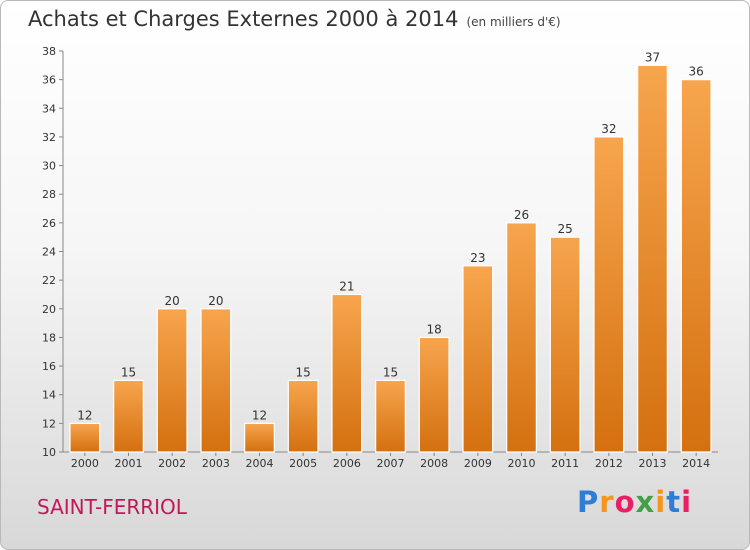 The width and height of the screenshot is (750, 550). What do you see at coordinates (522, 463) in the screenshot?
I see `x-tick-label: 2010` at bounding box center [522, 463].